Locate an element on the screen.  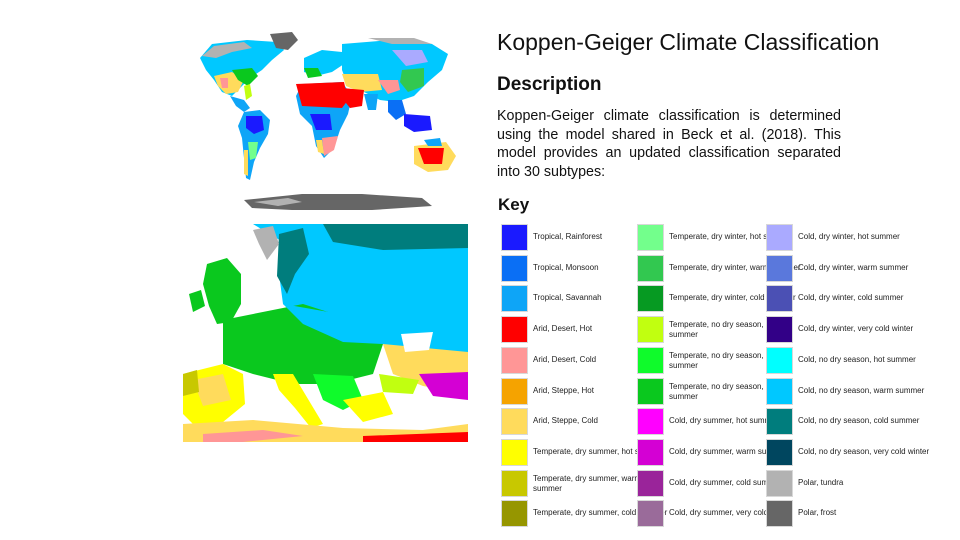
legend-item: Polar, tundra is located at coordinates (836, 483).